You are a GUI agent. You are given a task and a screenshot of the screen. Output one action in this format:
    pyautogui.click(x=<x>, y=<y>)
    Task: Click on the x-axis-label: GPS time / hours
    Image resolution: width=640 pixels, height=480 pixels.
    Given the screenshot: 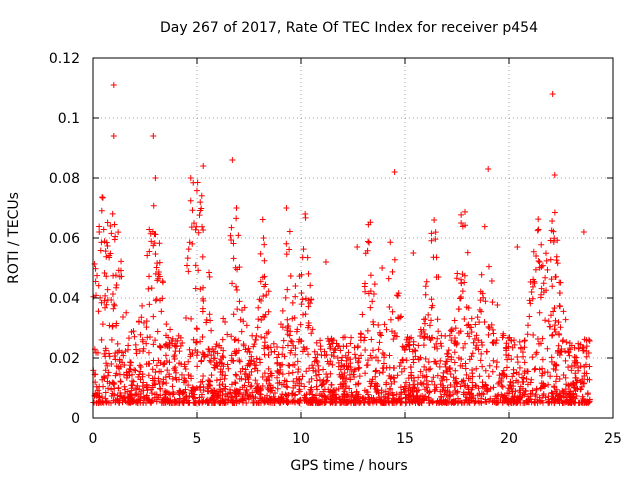 What is the action you would take?
    pyautogui.click(x=348, y=466)
    